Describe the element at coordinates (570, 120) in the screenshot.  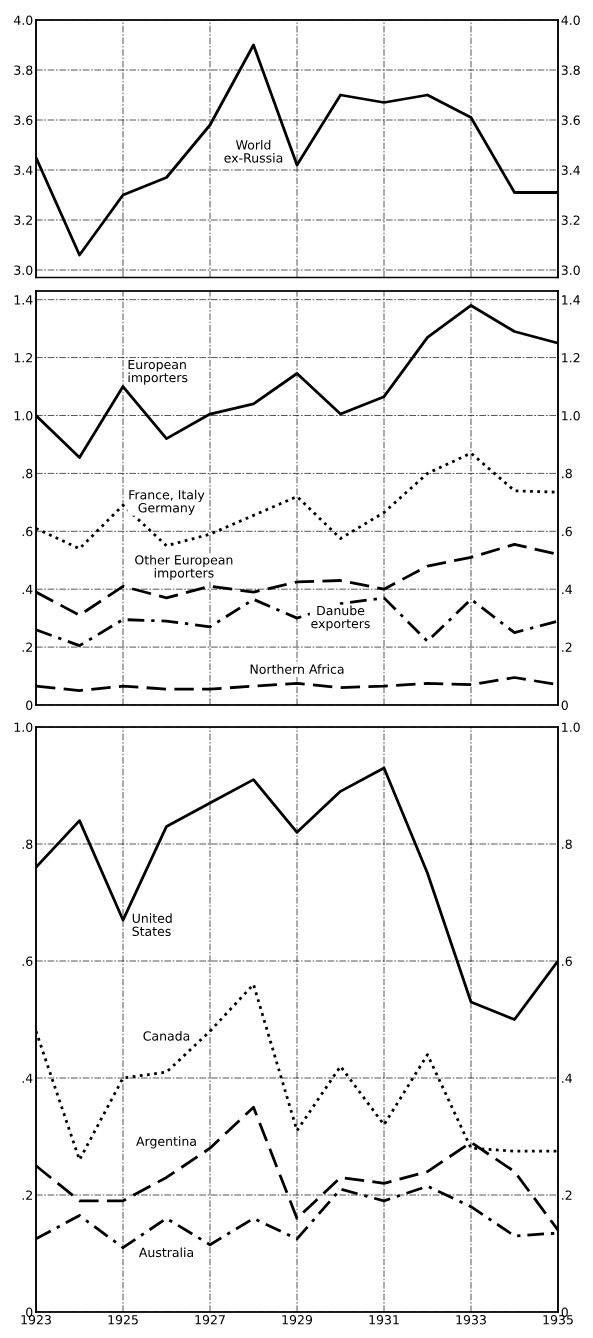
I see `y2-tick-label: 3.6` at that location.